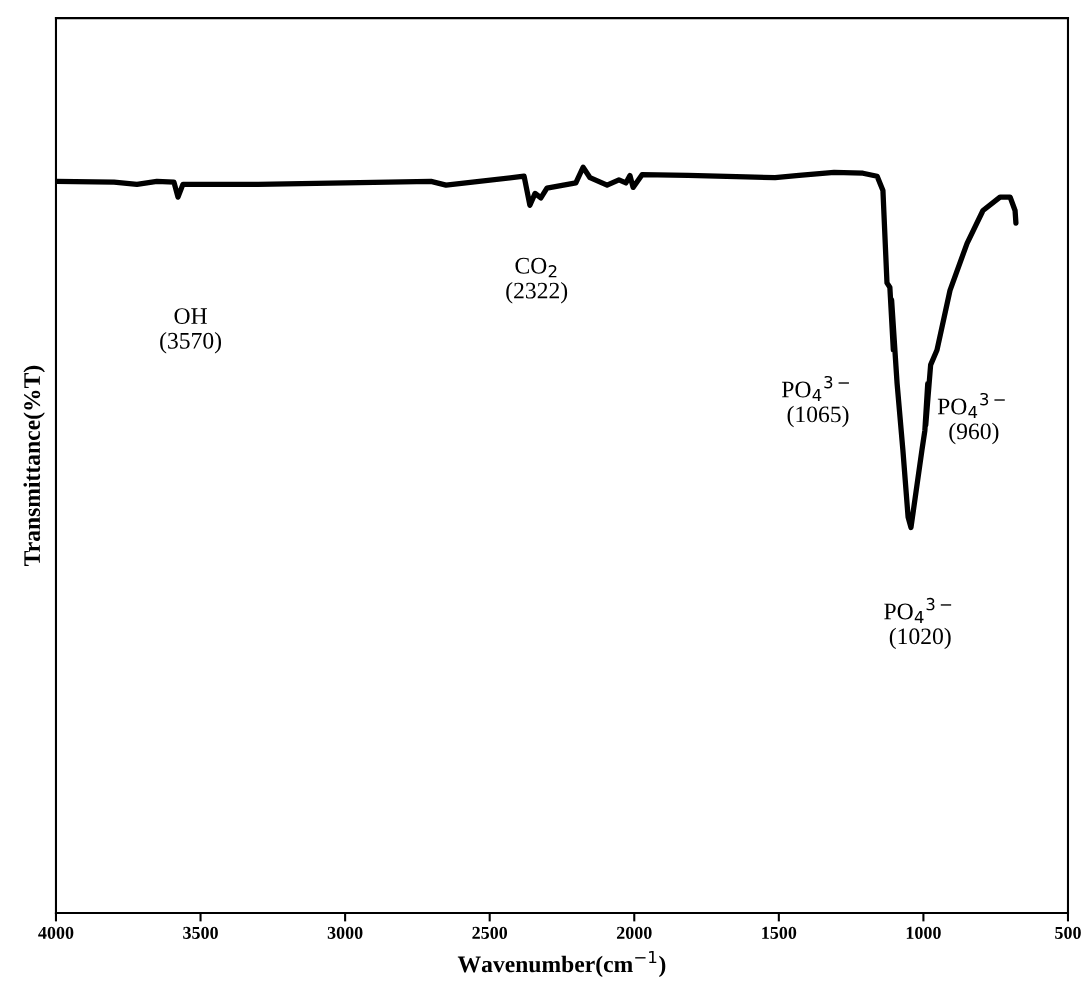  I want to click on x-axis-title: Wavenumber(cm$^{−1}$), so click(561, 964).